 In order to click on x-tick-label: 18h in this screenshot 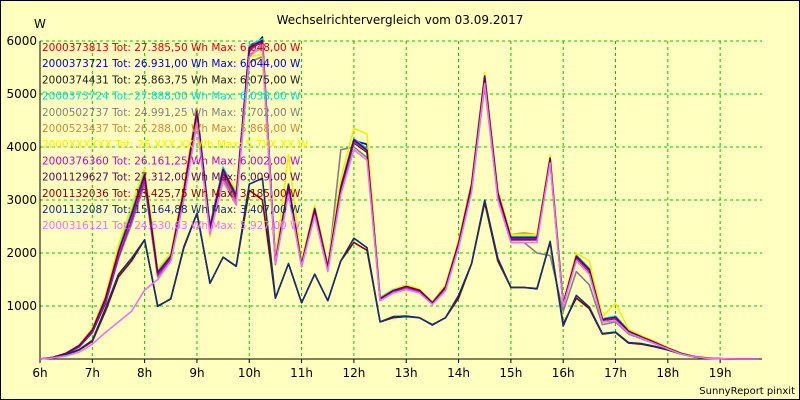, I will do `click(667, 373)`.